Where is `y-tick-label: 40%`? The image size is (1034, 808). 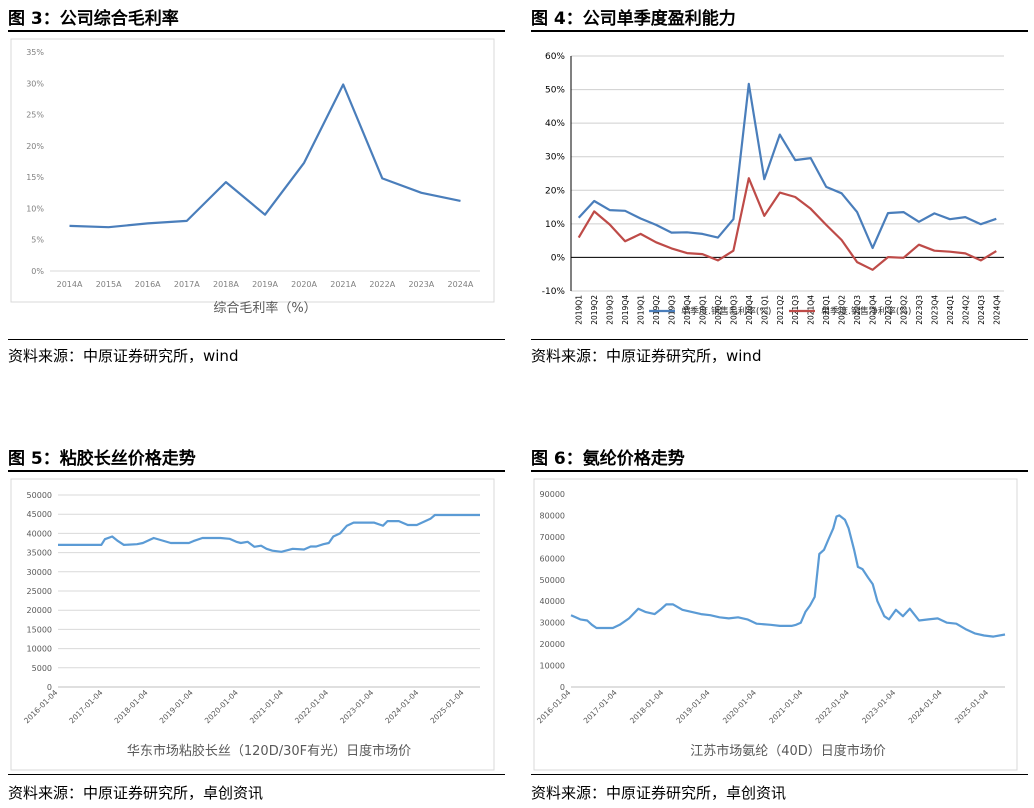
y-tick-label: 40% is located at coordinates (555, 124).